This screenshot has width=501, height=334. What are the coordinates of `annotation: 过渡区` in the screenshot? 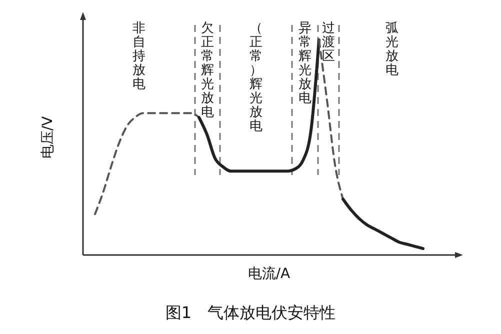 It's located at (328, 42).